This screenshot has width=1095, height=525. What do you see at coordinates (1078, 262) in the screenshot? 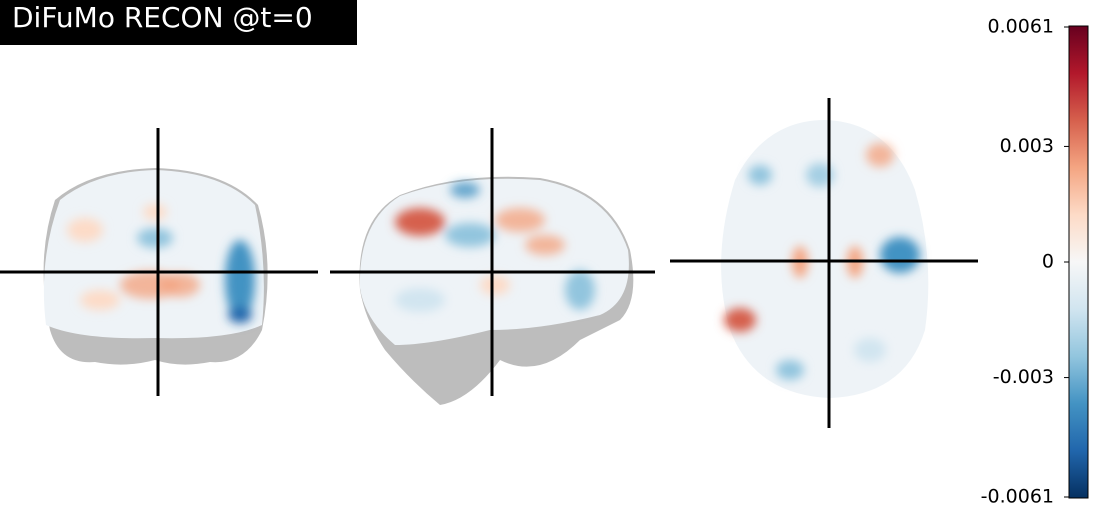
I see `colorbar` at bounding box center [1078, 262].